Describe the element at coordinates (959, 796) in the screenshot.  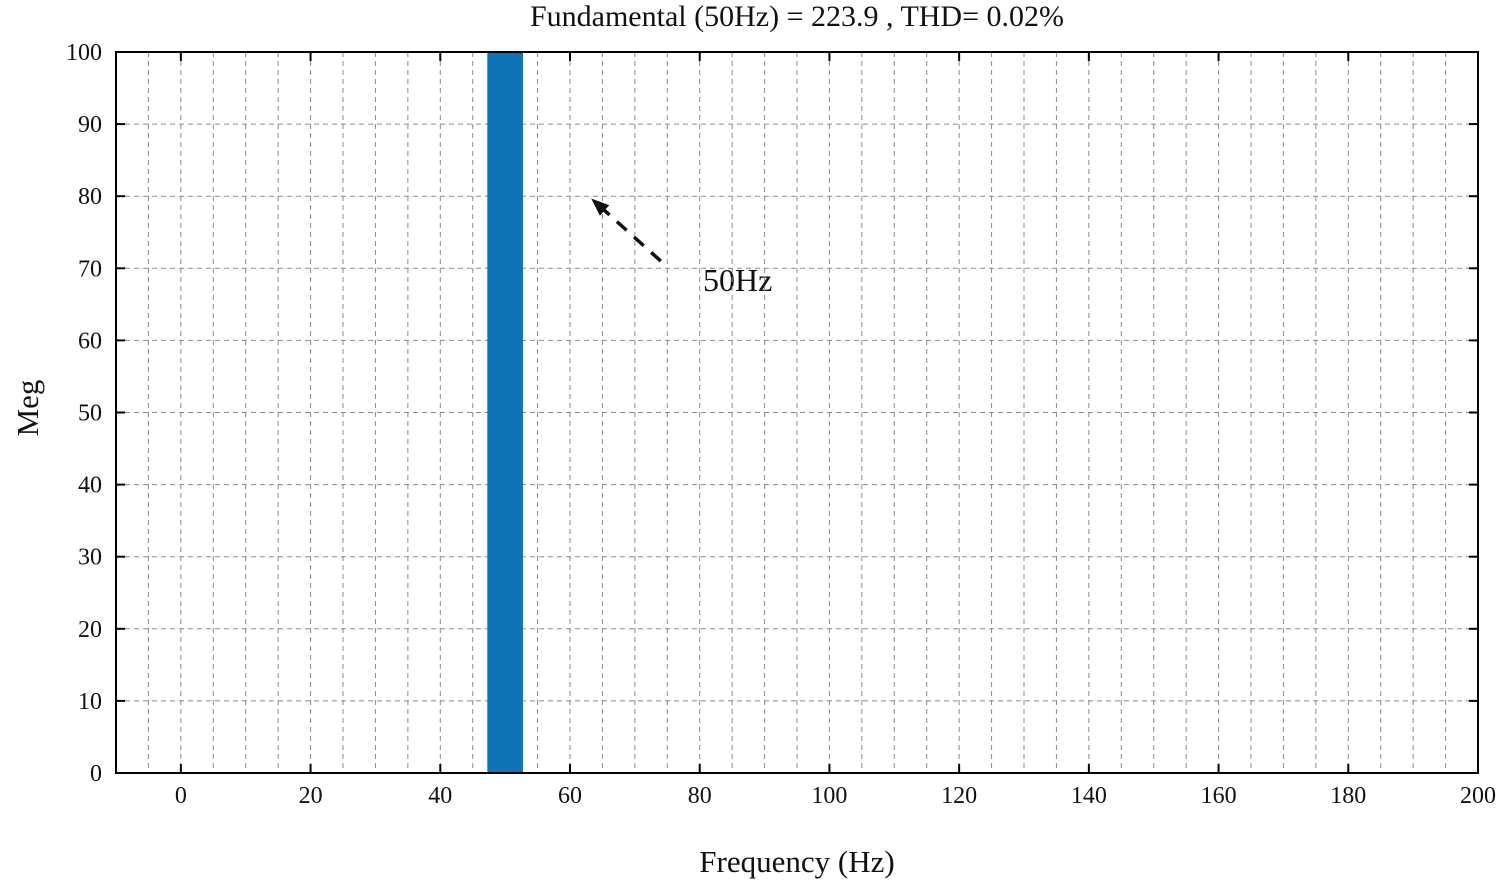
I see `x-tick-label: 120` at that location.